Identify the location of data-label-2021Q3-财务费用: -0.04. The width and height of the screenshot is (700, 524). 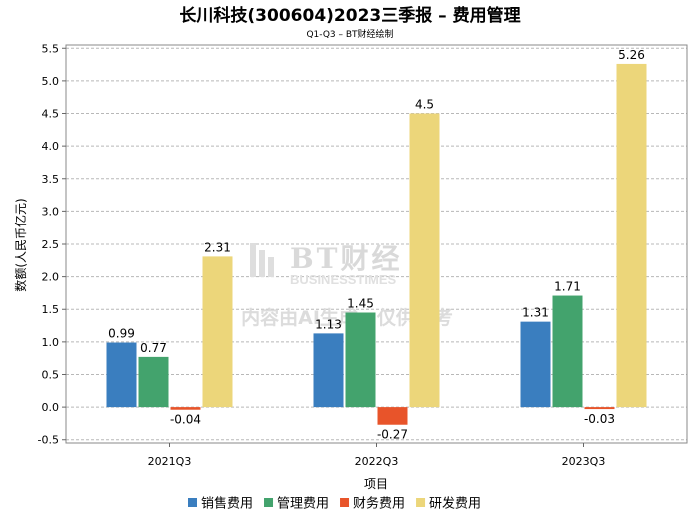
(185, 420).